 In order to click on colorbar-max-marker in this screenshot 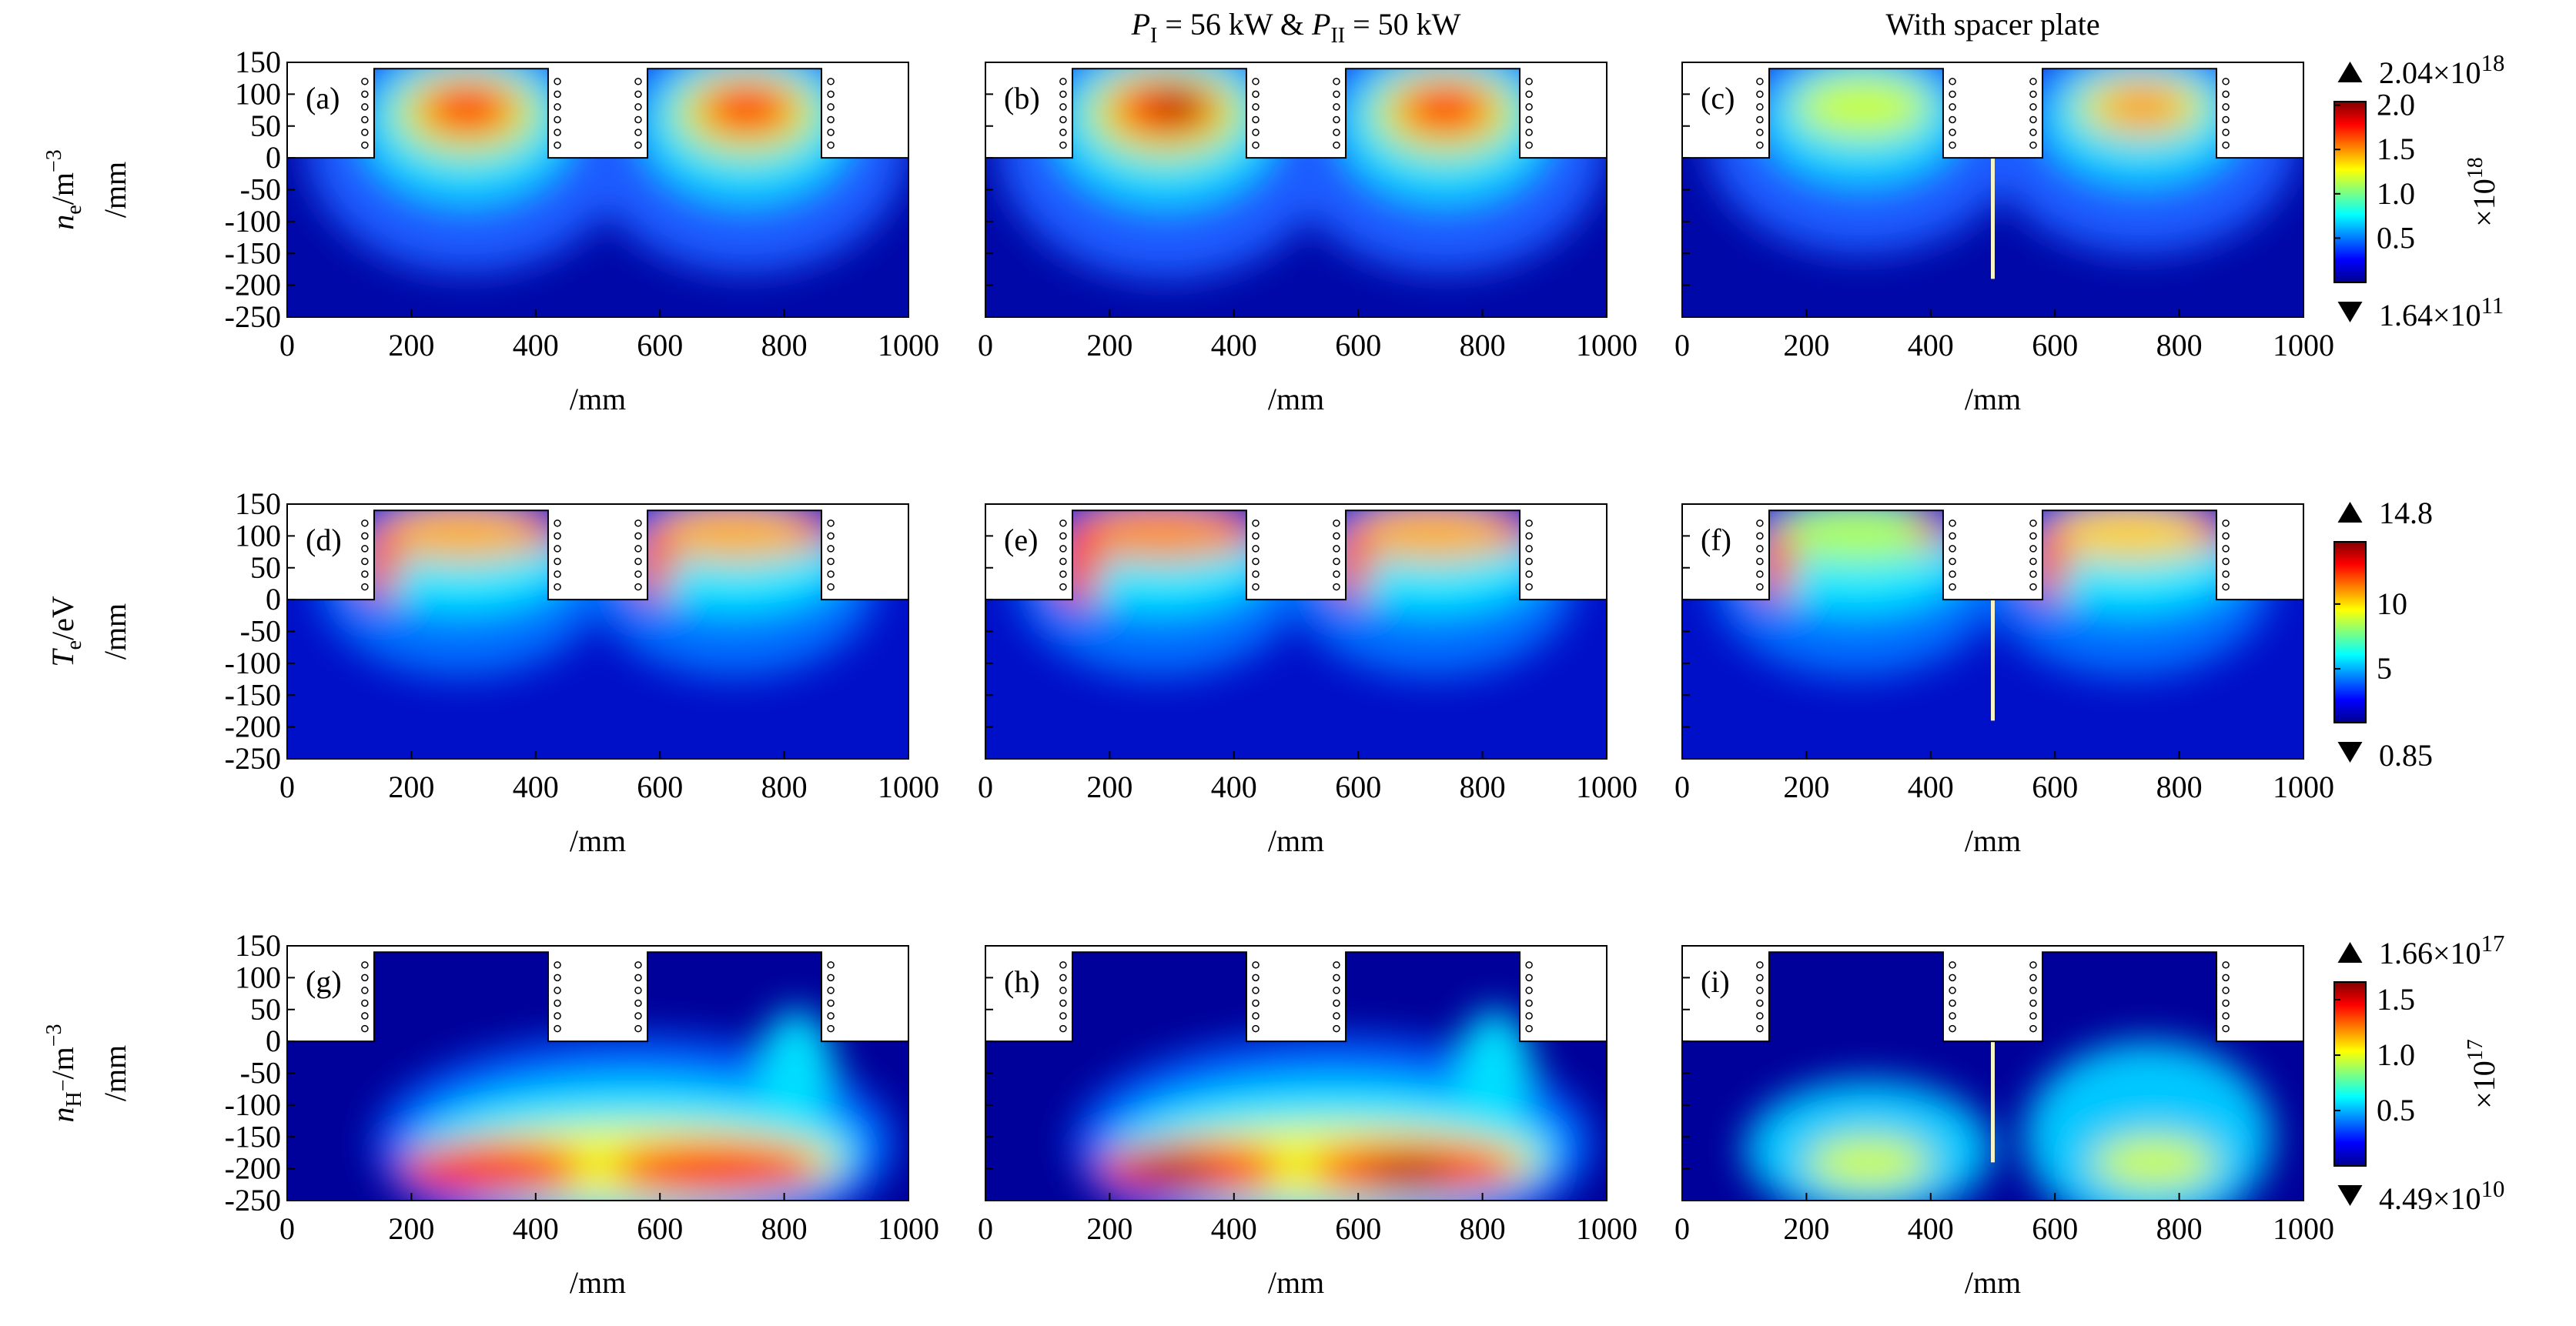, I will do `click(2350, 512)`.